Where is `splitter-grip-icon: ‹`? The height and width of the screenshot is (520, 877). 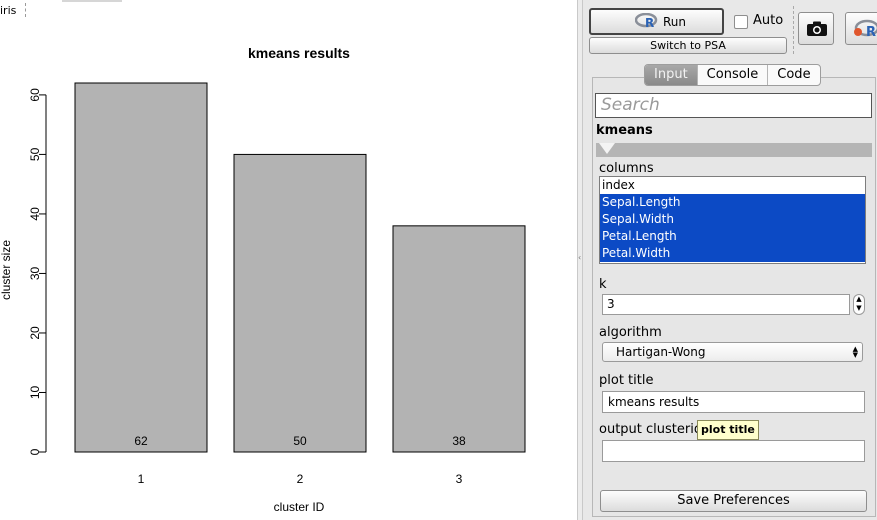 splitter-grip-icon: ‹ is located at coordinates (580, 257).